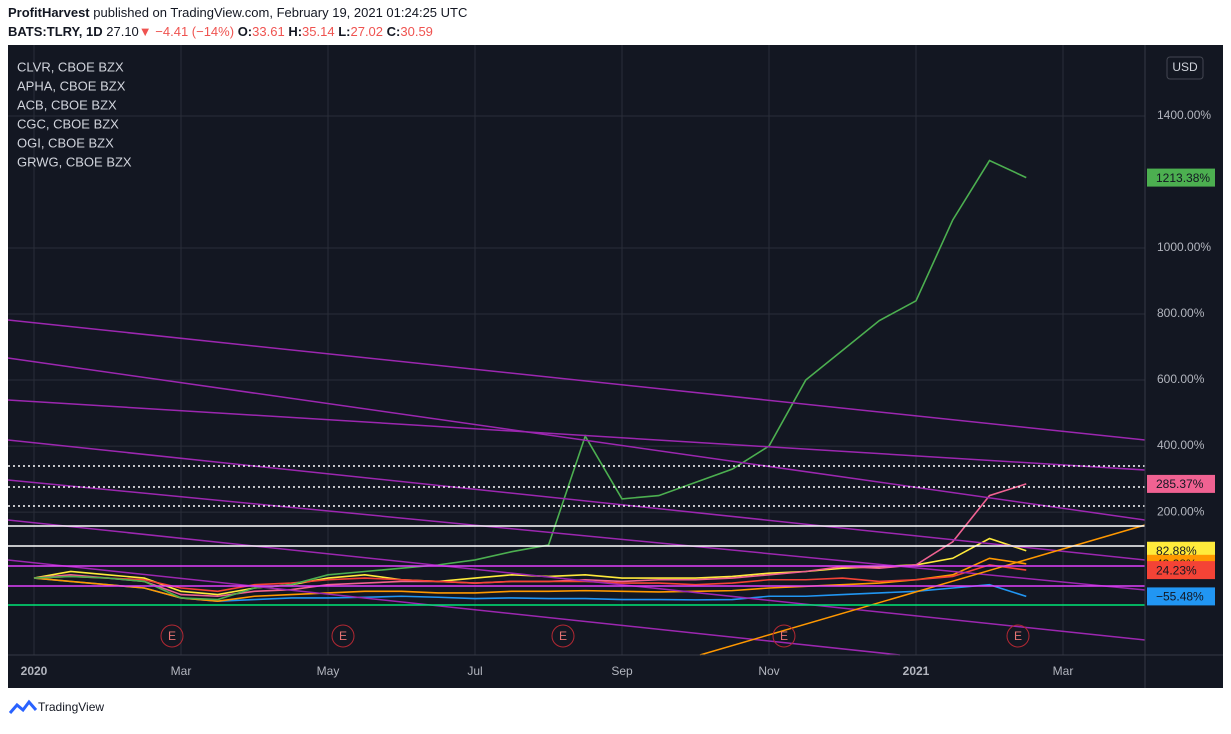 The height and width of the screenshot is (734, 1231). What do you see at coordinates (416, 31) in the screenshot?
I see `c: 30.59` at bounding box center [416, 31].